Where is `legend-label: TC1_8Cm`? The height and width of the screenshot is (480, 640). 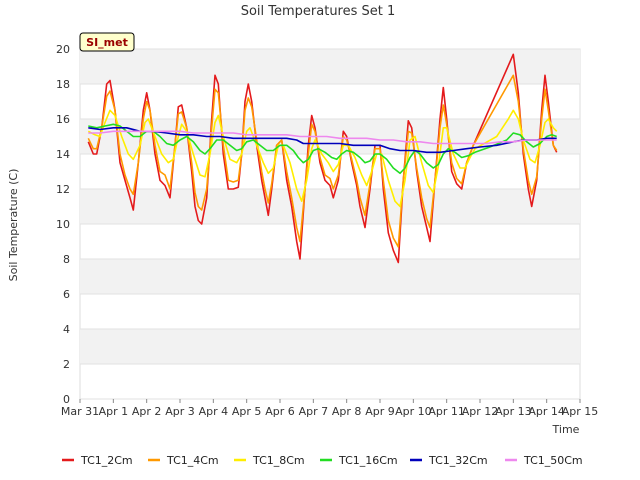 legend-label: TC1_8Cm is located at coordinates (278, 460).